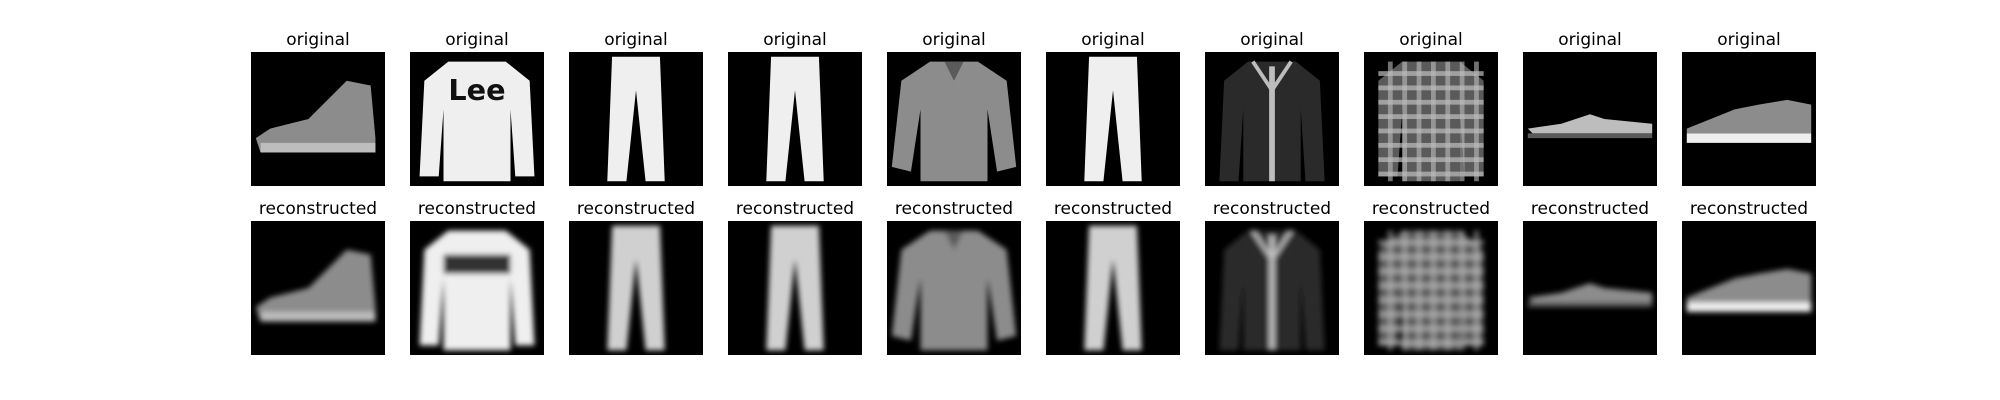  I want to click on original-image: Lee, so click(477, 119).